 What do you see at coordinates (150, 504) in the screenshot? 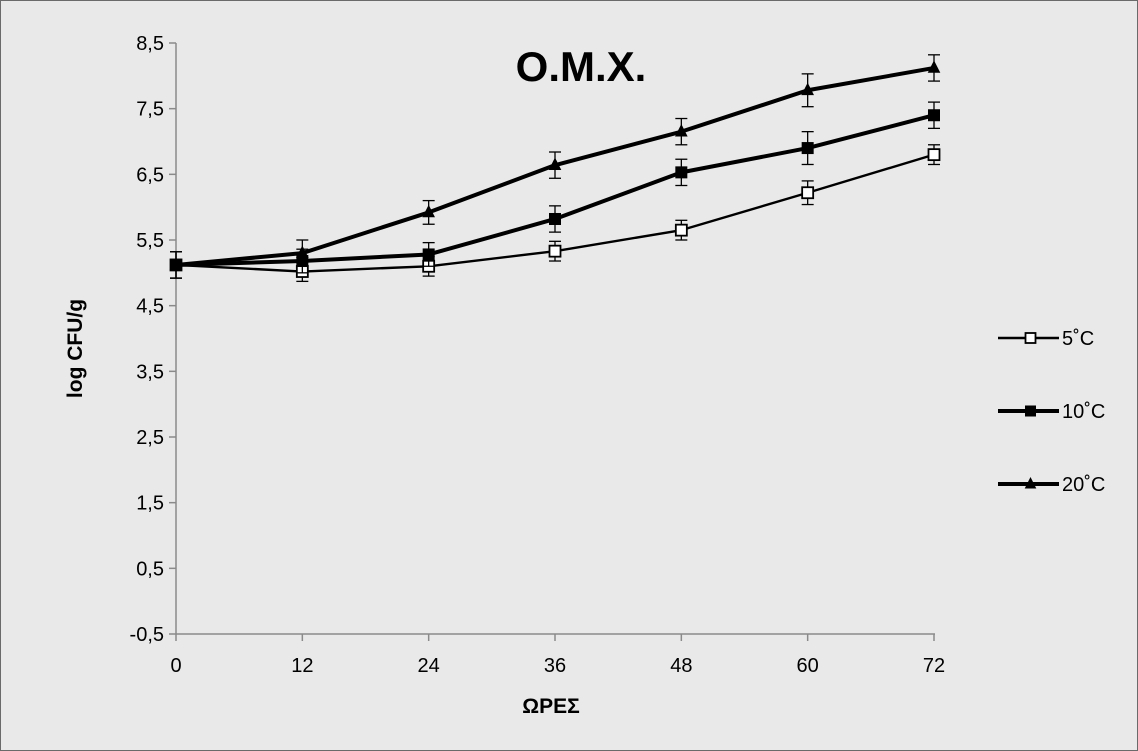
I see `y-tick-label-2: 1,5` at bounding box center [150, 504].